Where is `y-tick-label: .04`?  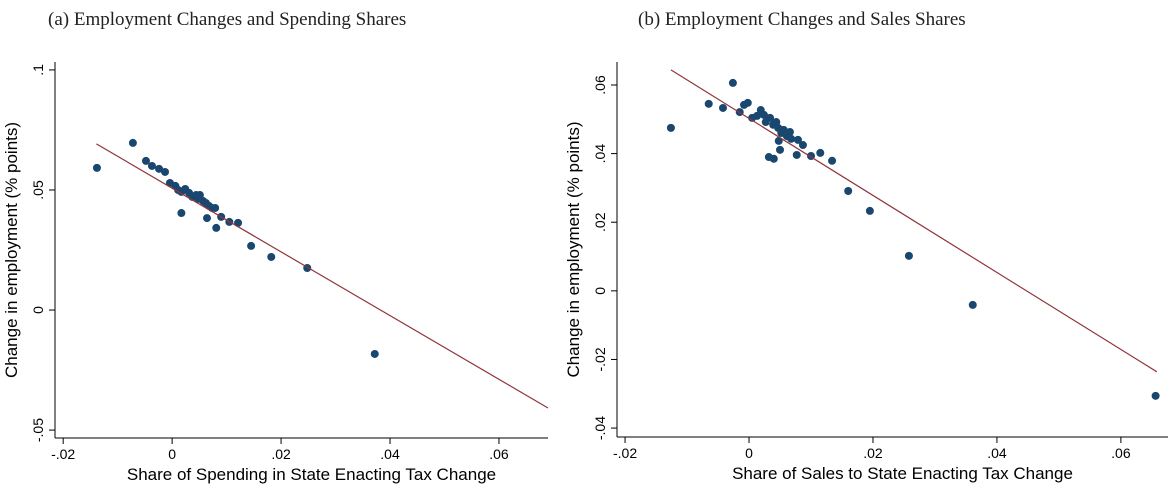
y-tick-label: .04 is located at coordinates (600, 154).